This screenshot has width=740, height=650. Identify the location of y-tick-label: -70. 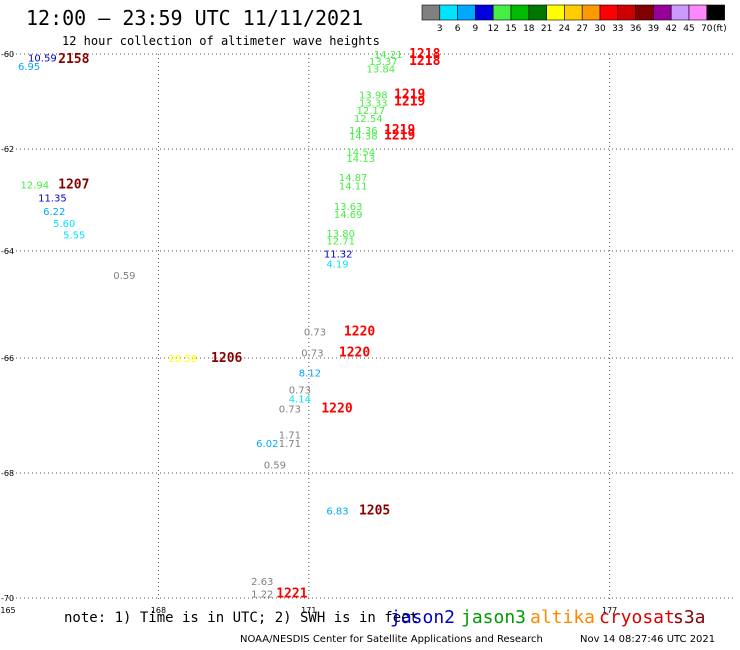
(7, 598).